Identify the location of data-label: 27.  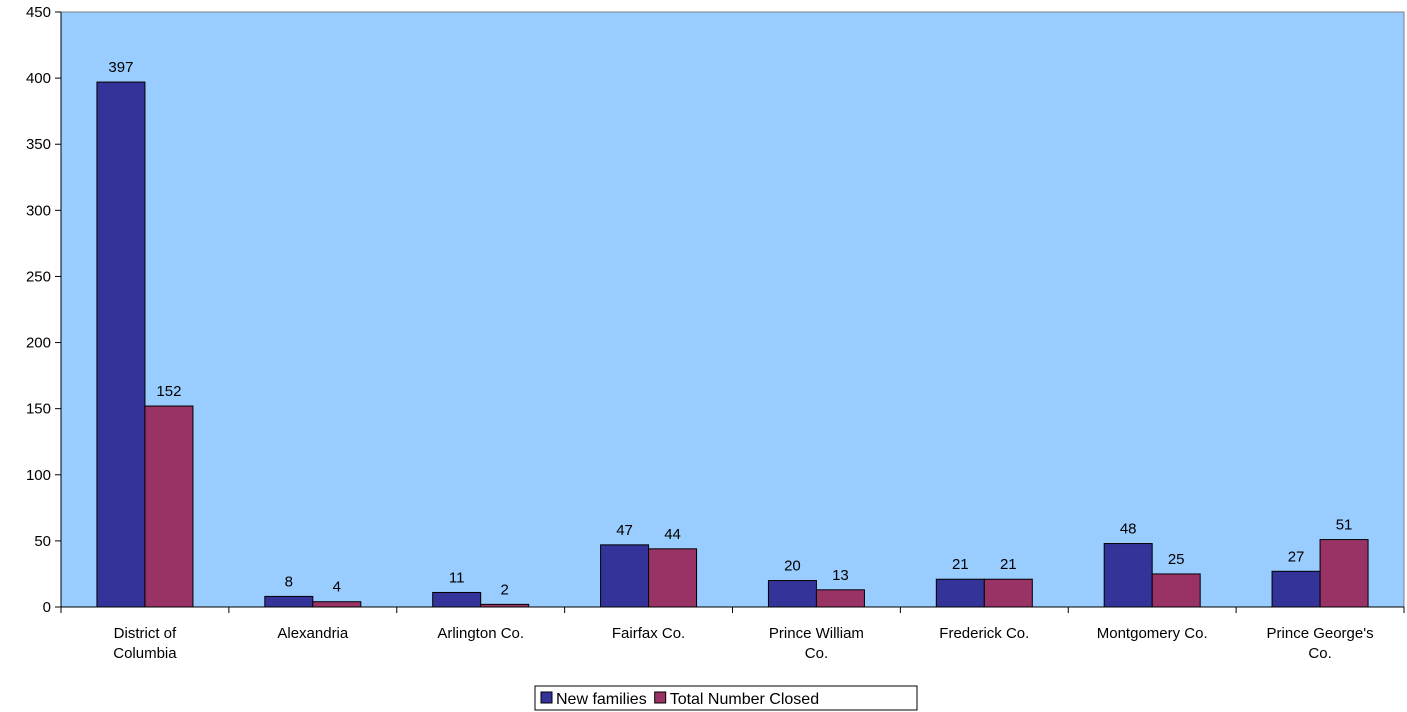
(1296, 556).